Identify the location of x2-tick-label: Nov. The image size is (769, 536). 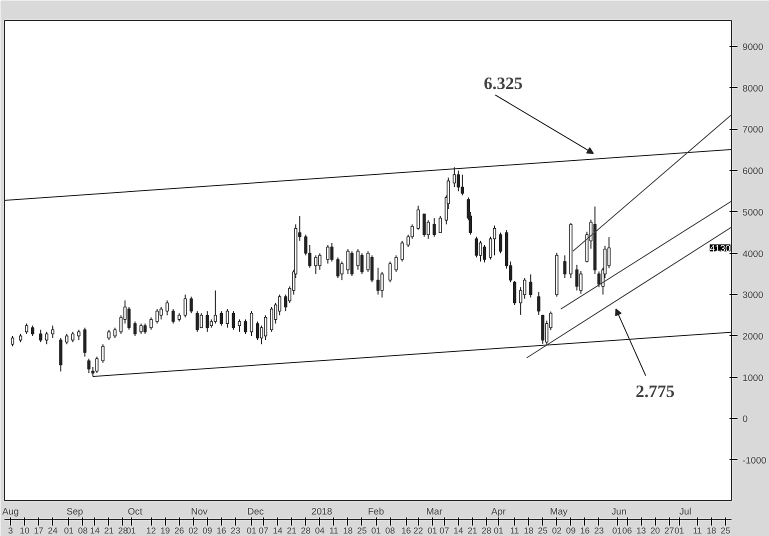
(199, 511).